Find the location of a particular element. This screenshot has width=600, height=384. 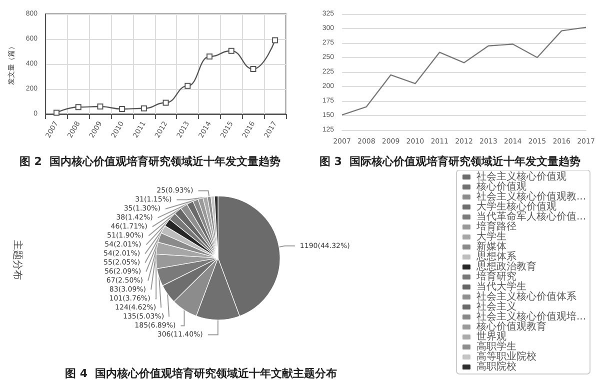

legend-label: 思想体系 is located at coordinates (495, 256).